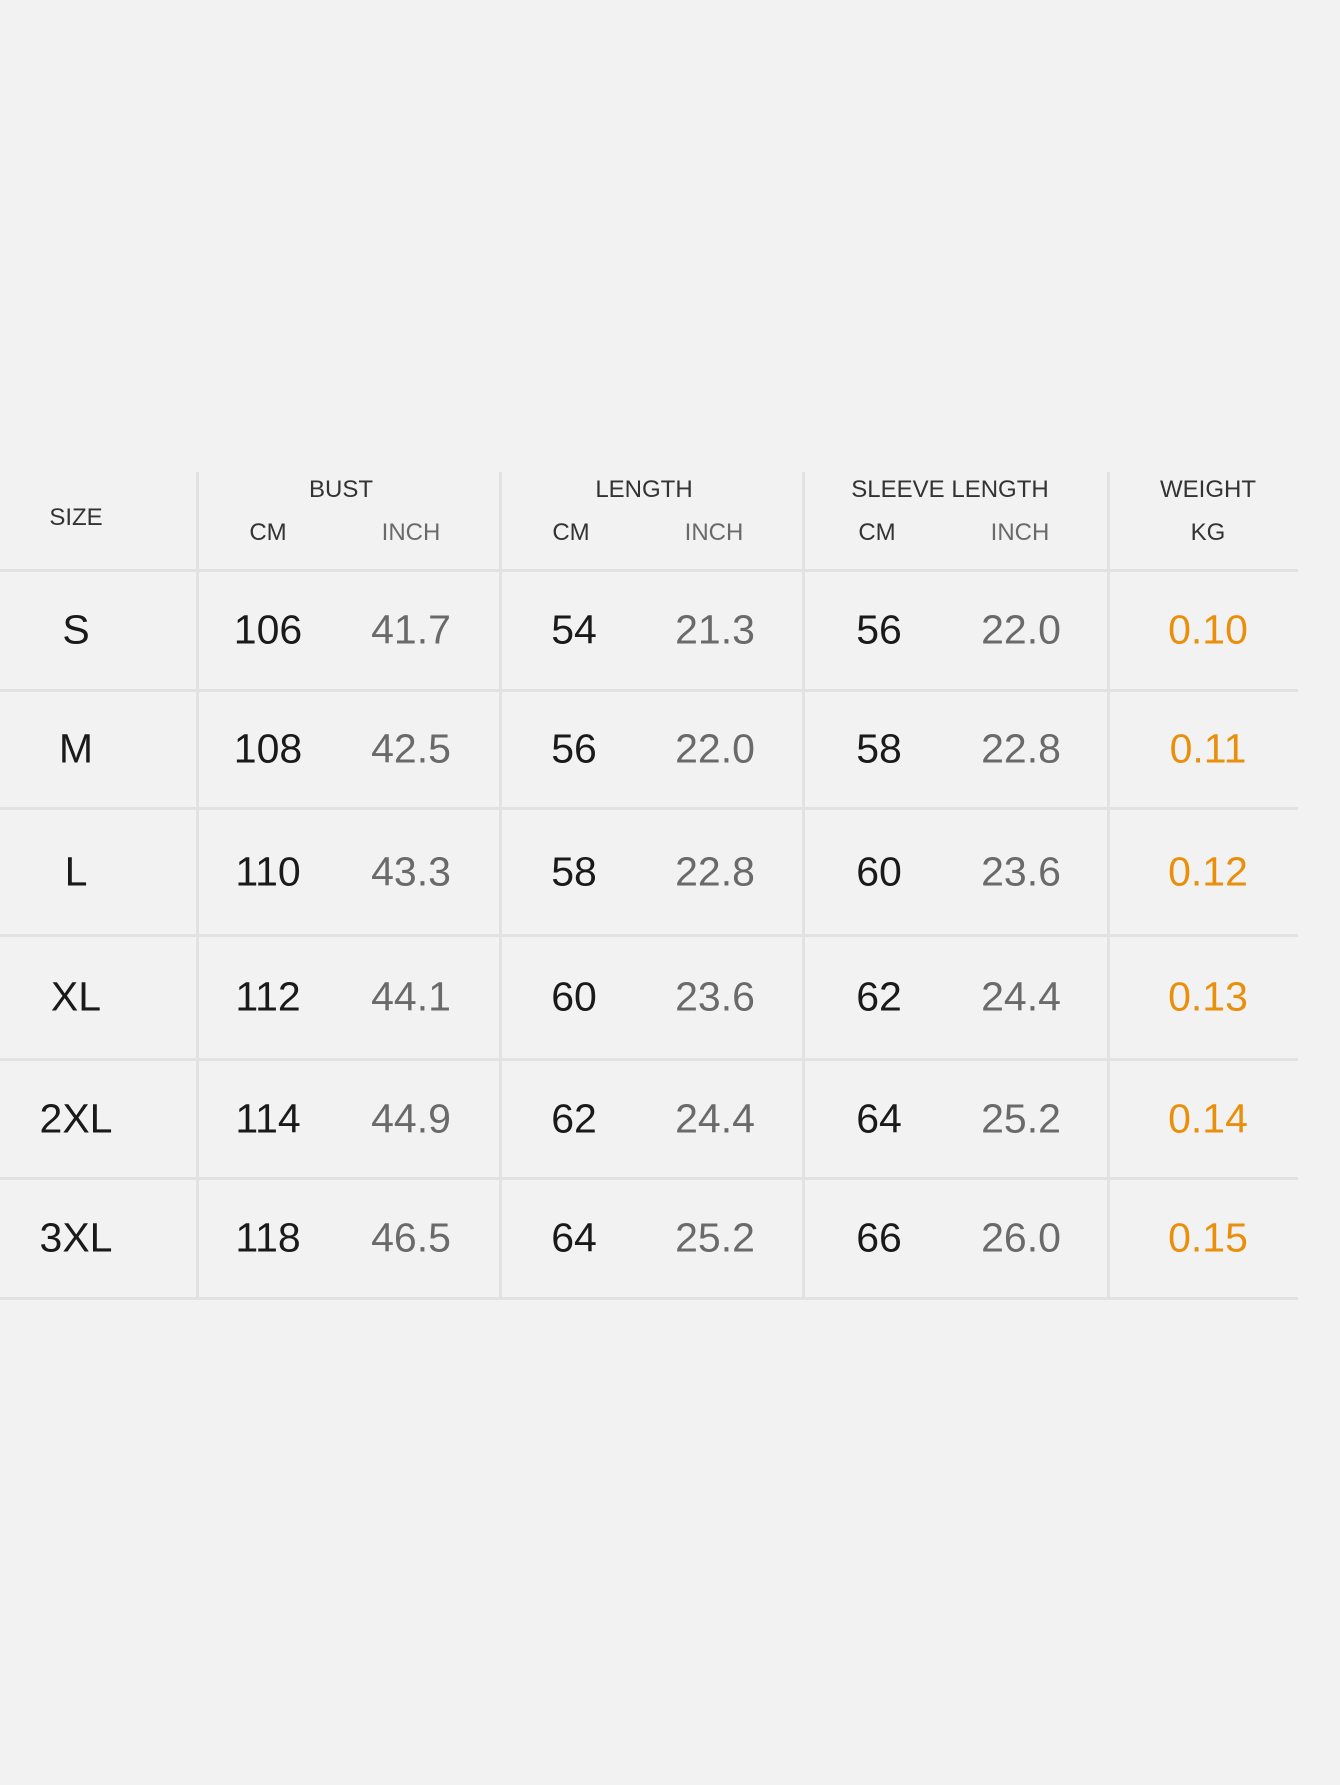 The width and height of the screenshot is (1340, 1785). Describe the element at coordinates (411, 629) in the screenshot. I see `cell-value: 41.7` at that location.